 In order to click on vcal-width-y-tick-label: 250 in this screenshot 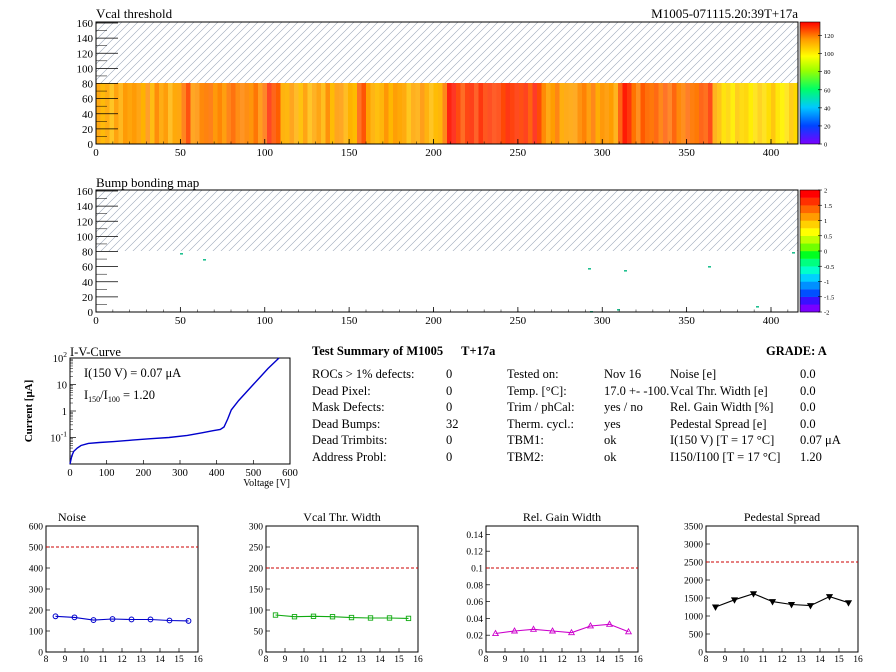, I will do `click(256, 549)`.